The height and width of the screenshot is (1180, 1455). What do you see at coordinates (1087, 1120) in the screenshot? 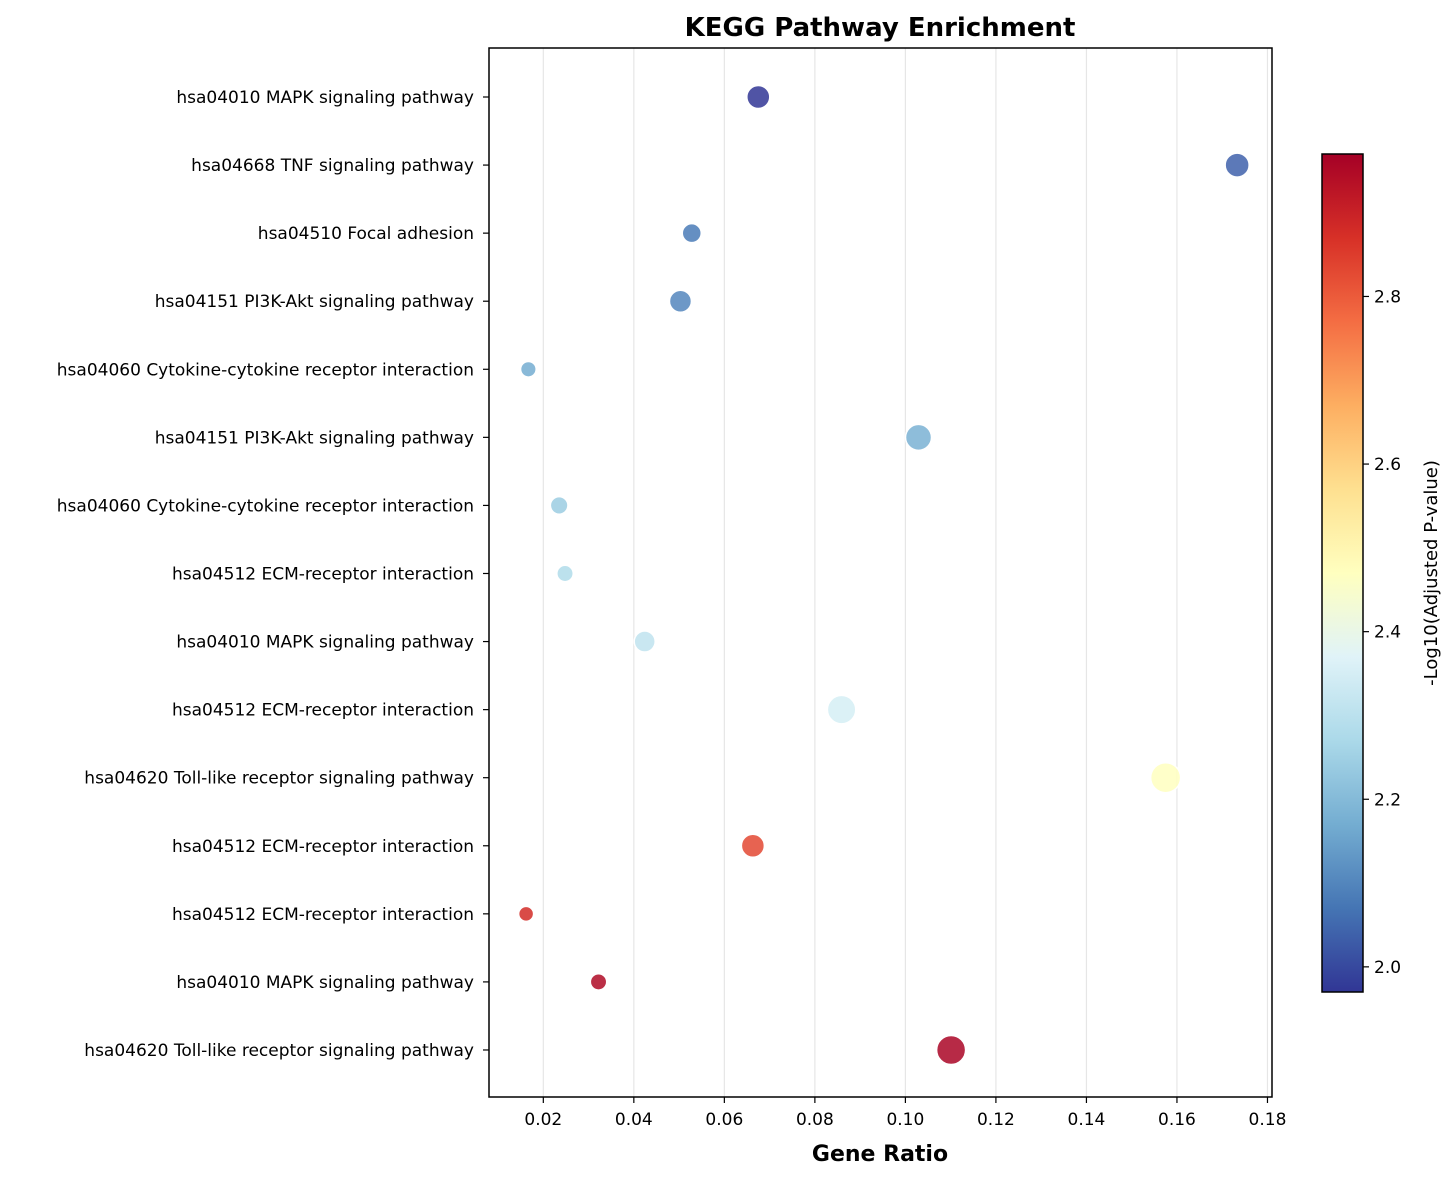
I see `x-tick-label: 0.14` at bounding box center [1087, 1120].